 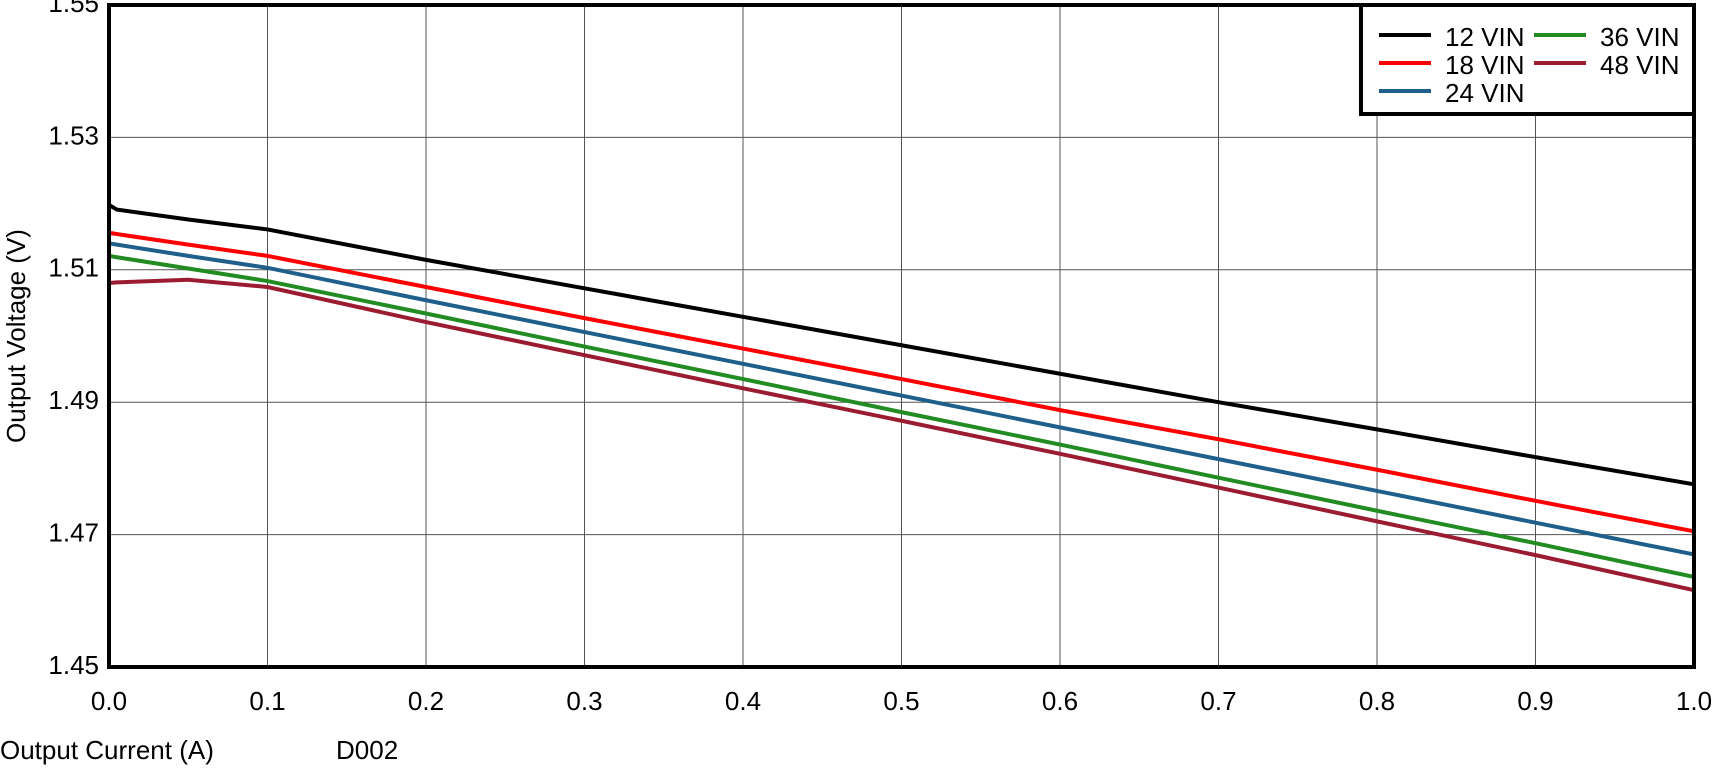 I want to click on x-tick-label: 0.7, so click(x=1218, y=701).